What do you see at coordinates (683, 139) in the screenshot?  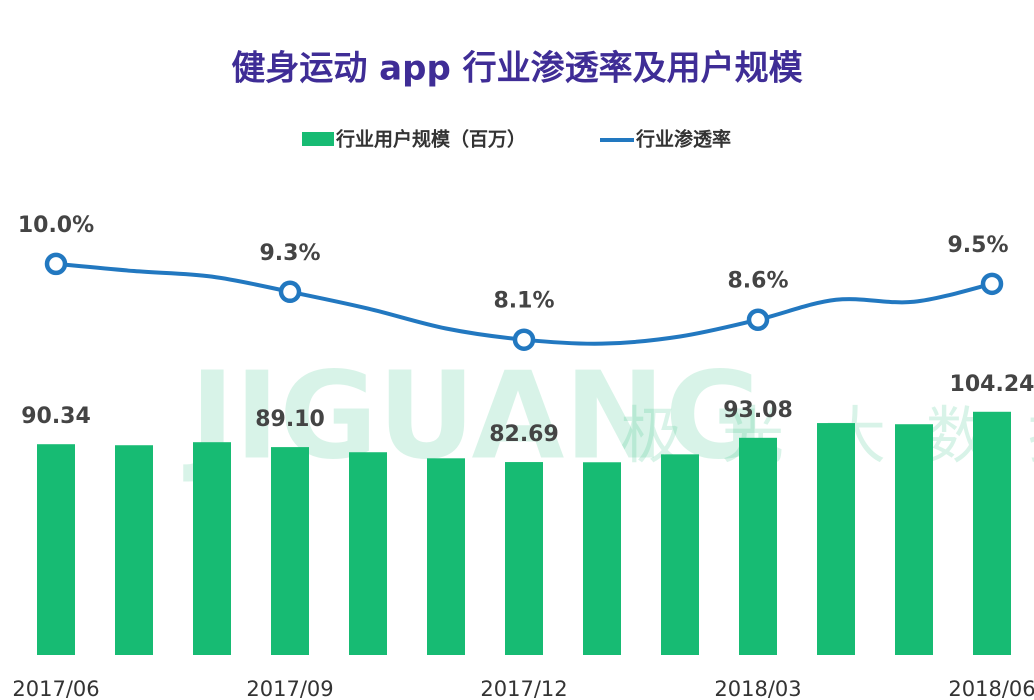 I see `legend-label: 行业渗透率` at bounding box center [683, 139].